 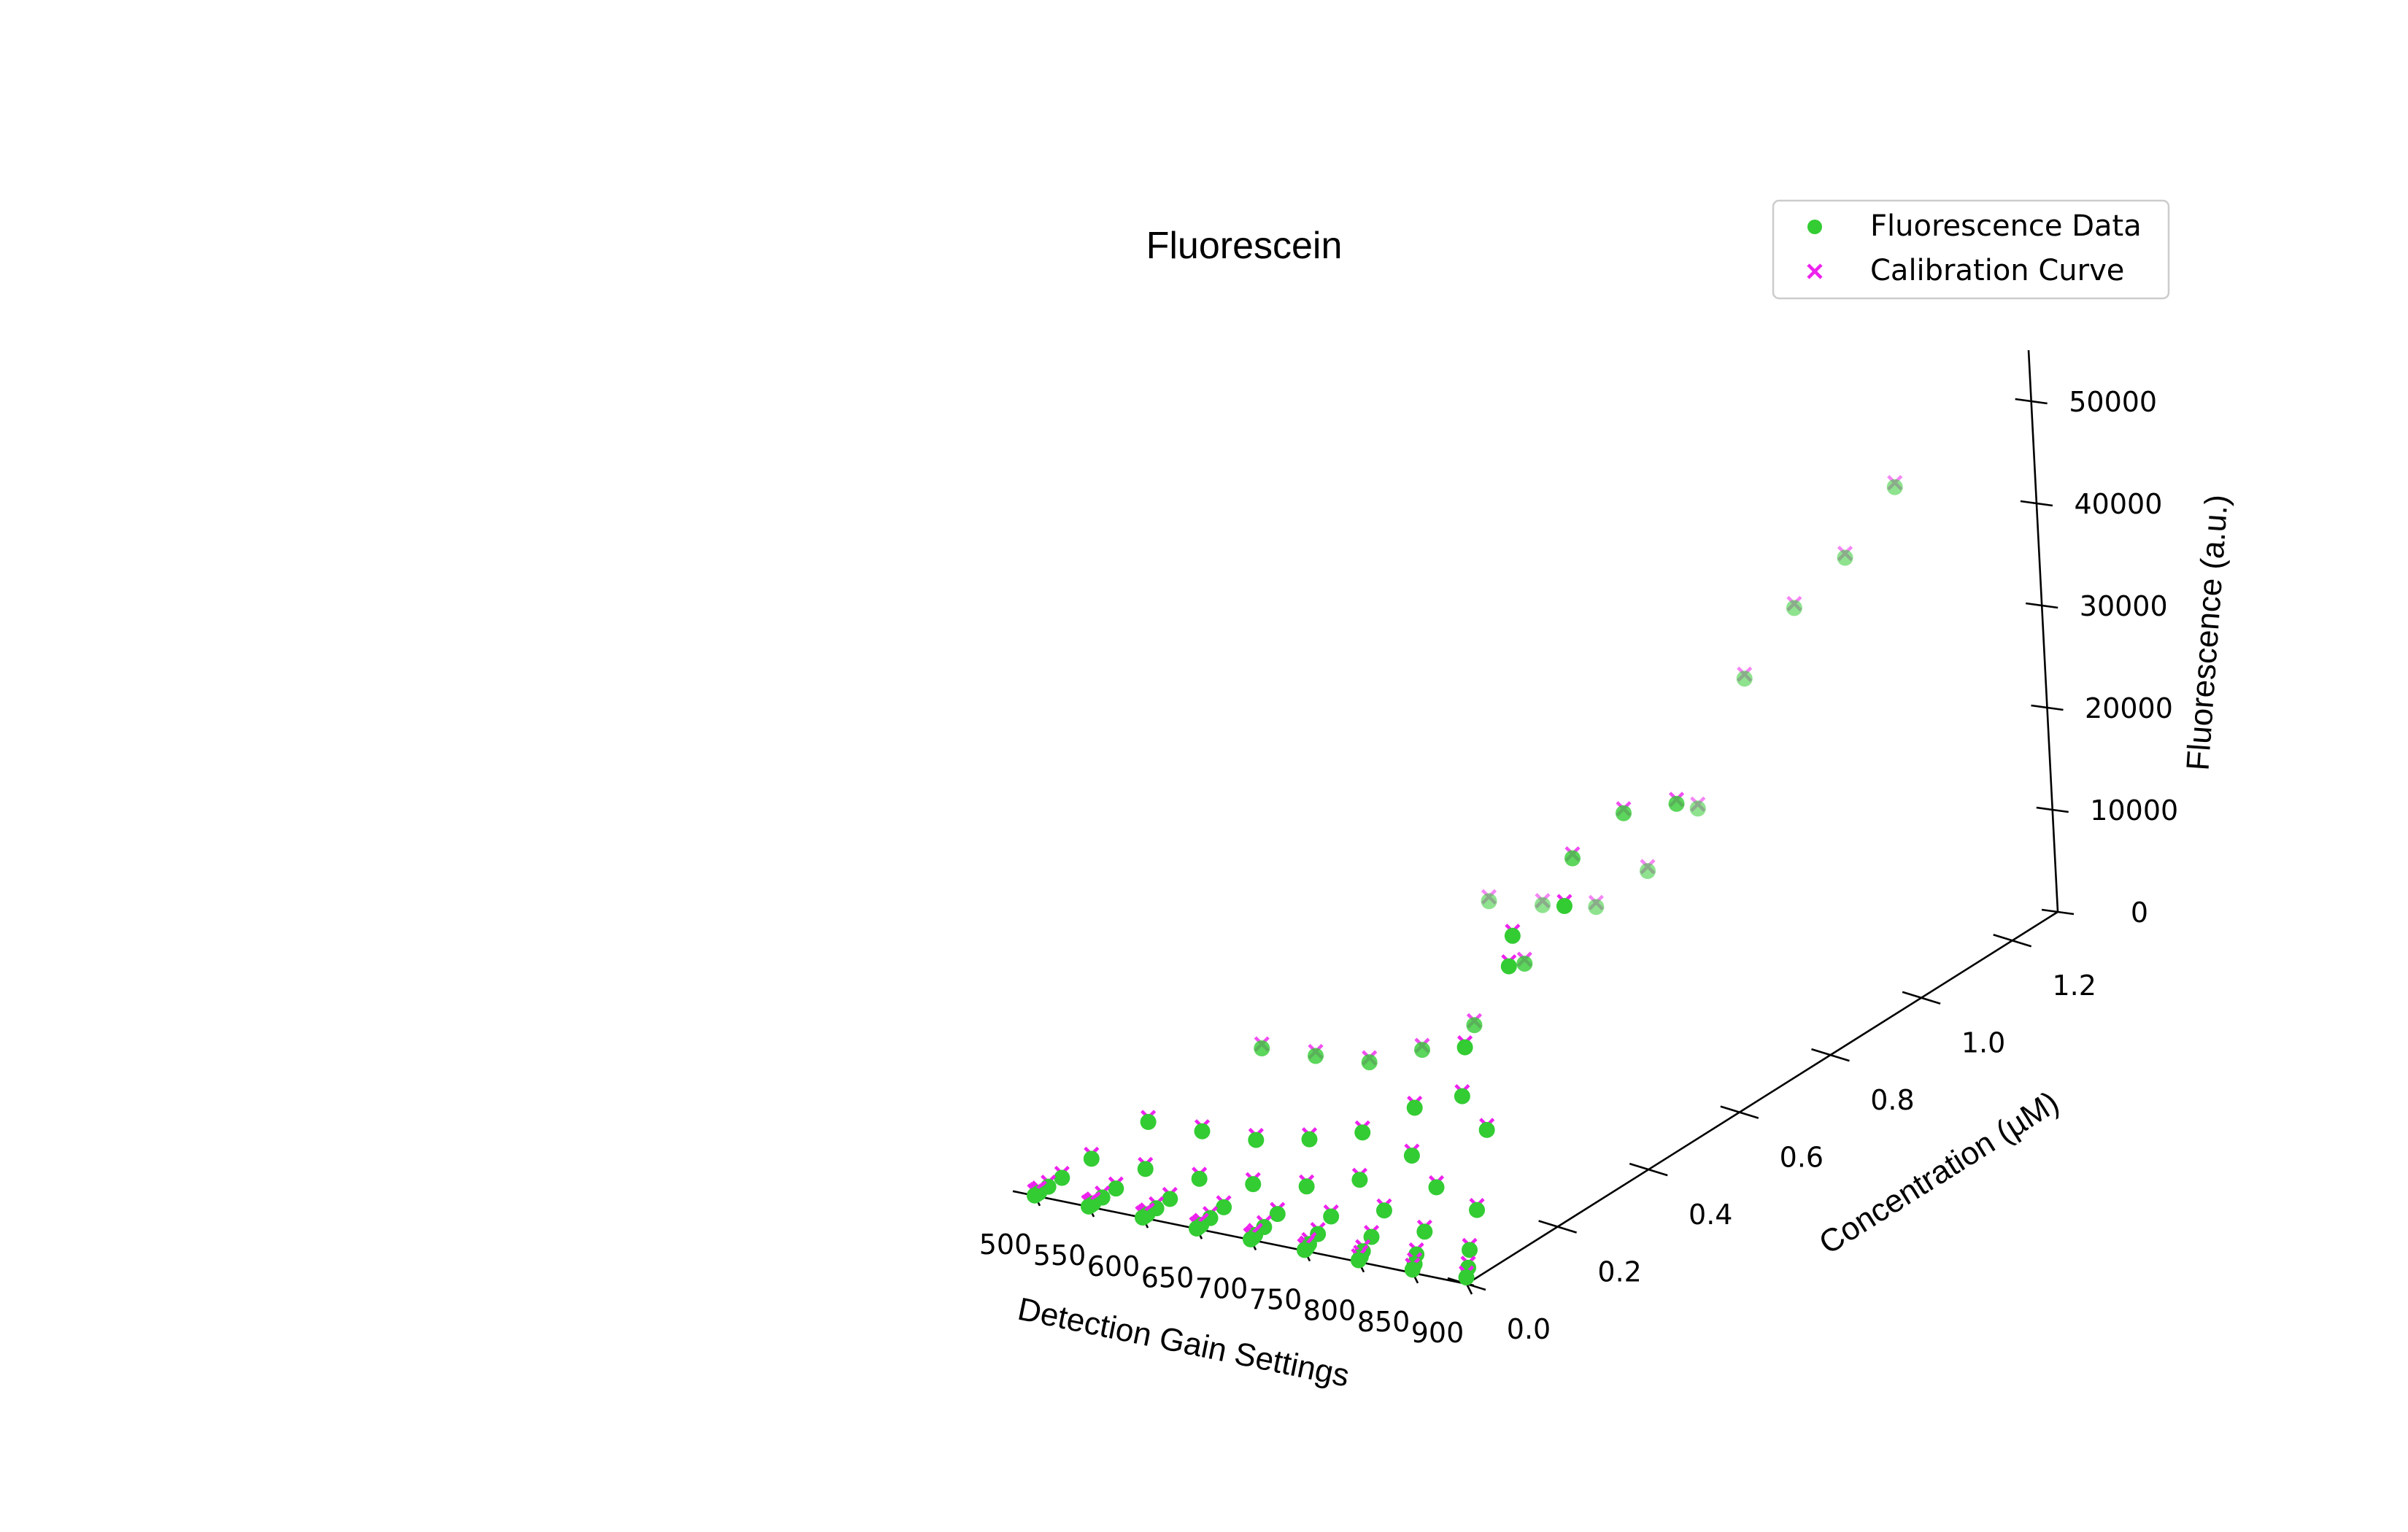 I want to click on y-tick-label: 0.0, so click(x=1529, y=1329).